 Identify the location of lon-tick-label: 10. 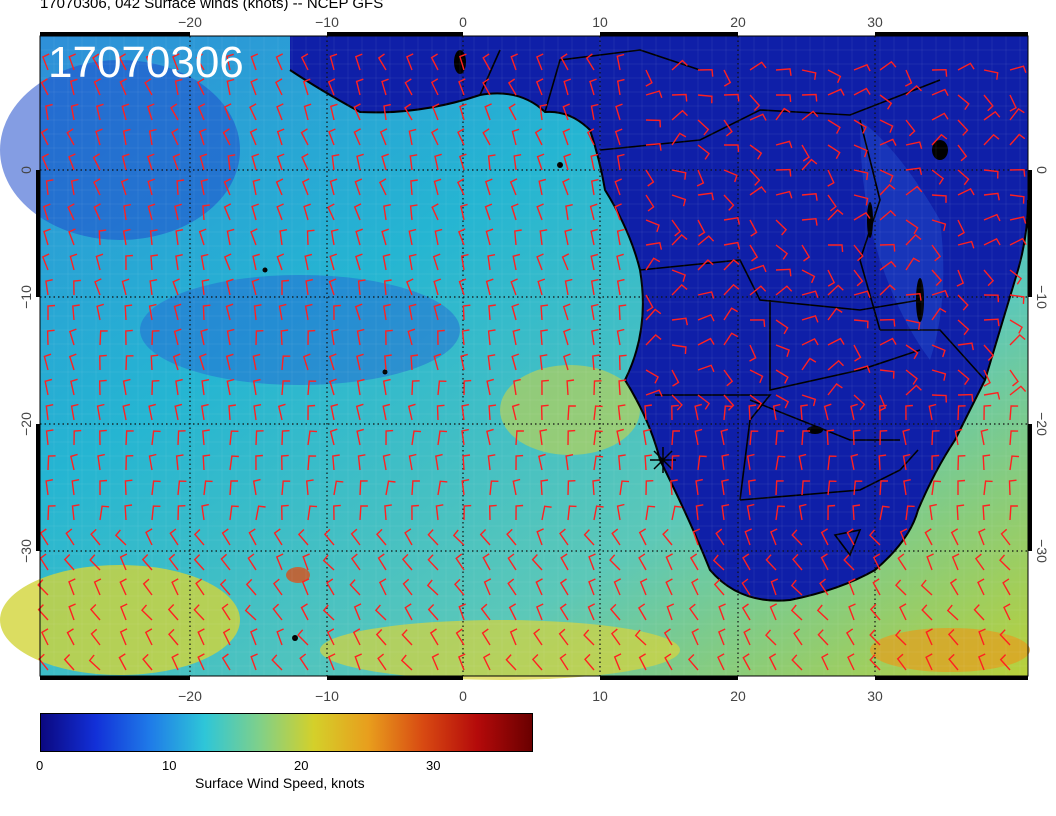
(600, 696).